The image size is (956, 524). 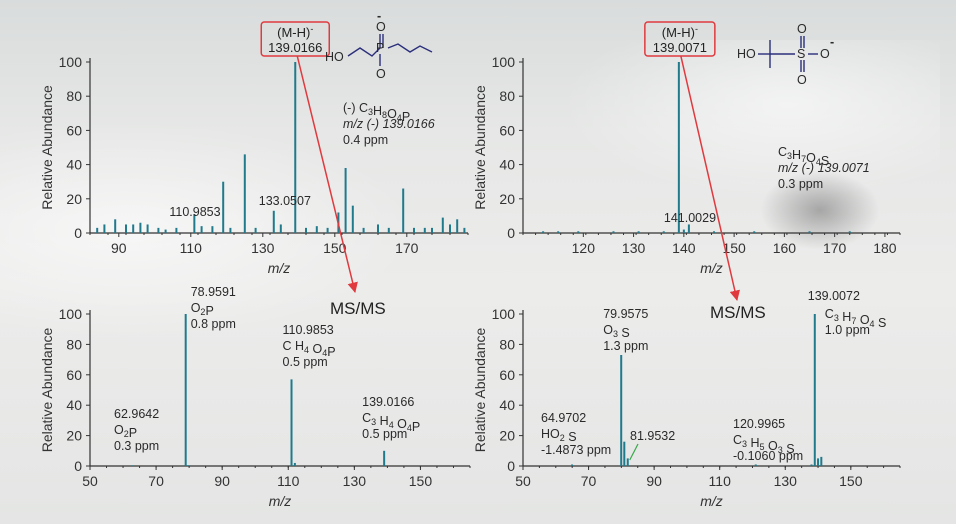 What do you see at coordinates (295, 47) in the screenshot?
I see `precursor-mz: 139.0166` at bounding box center [295, 47].